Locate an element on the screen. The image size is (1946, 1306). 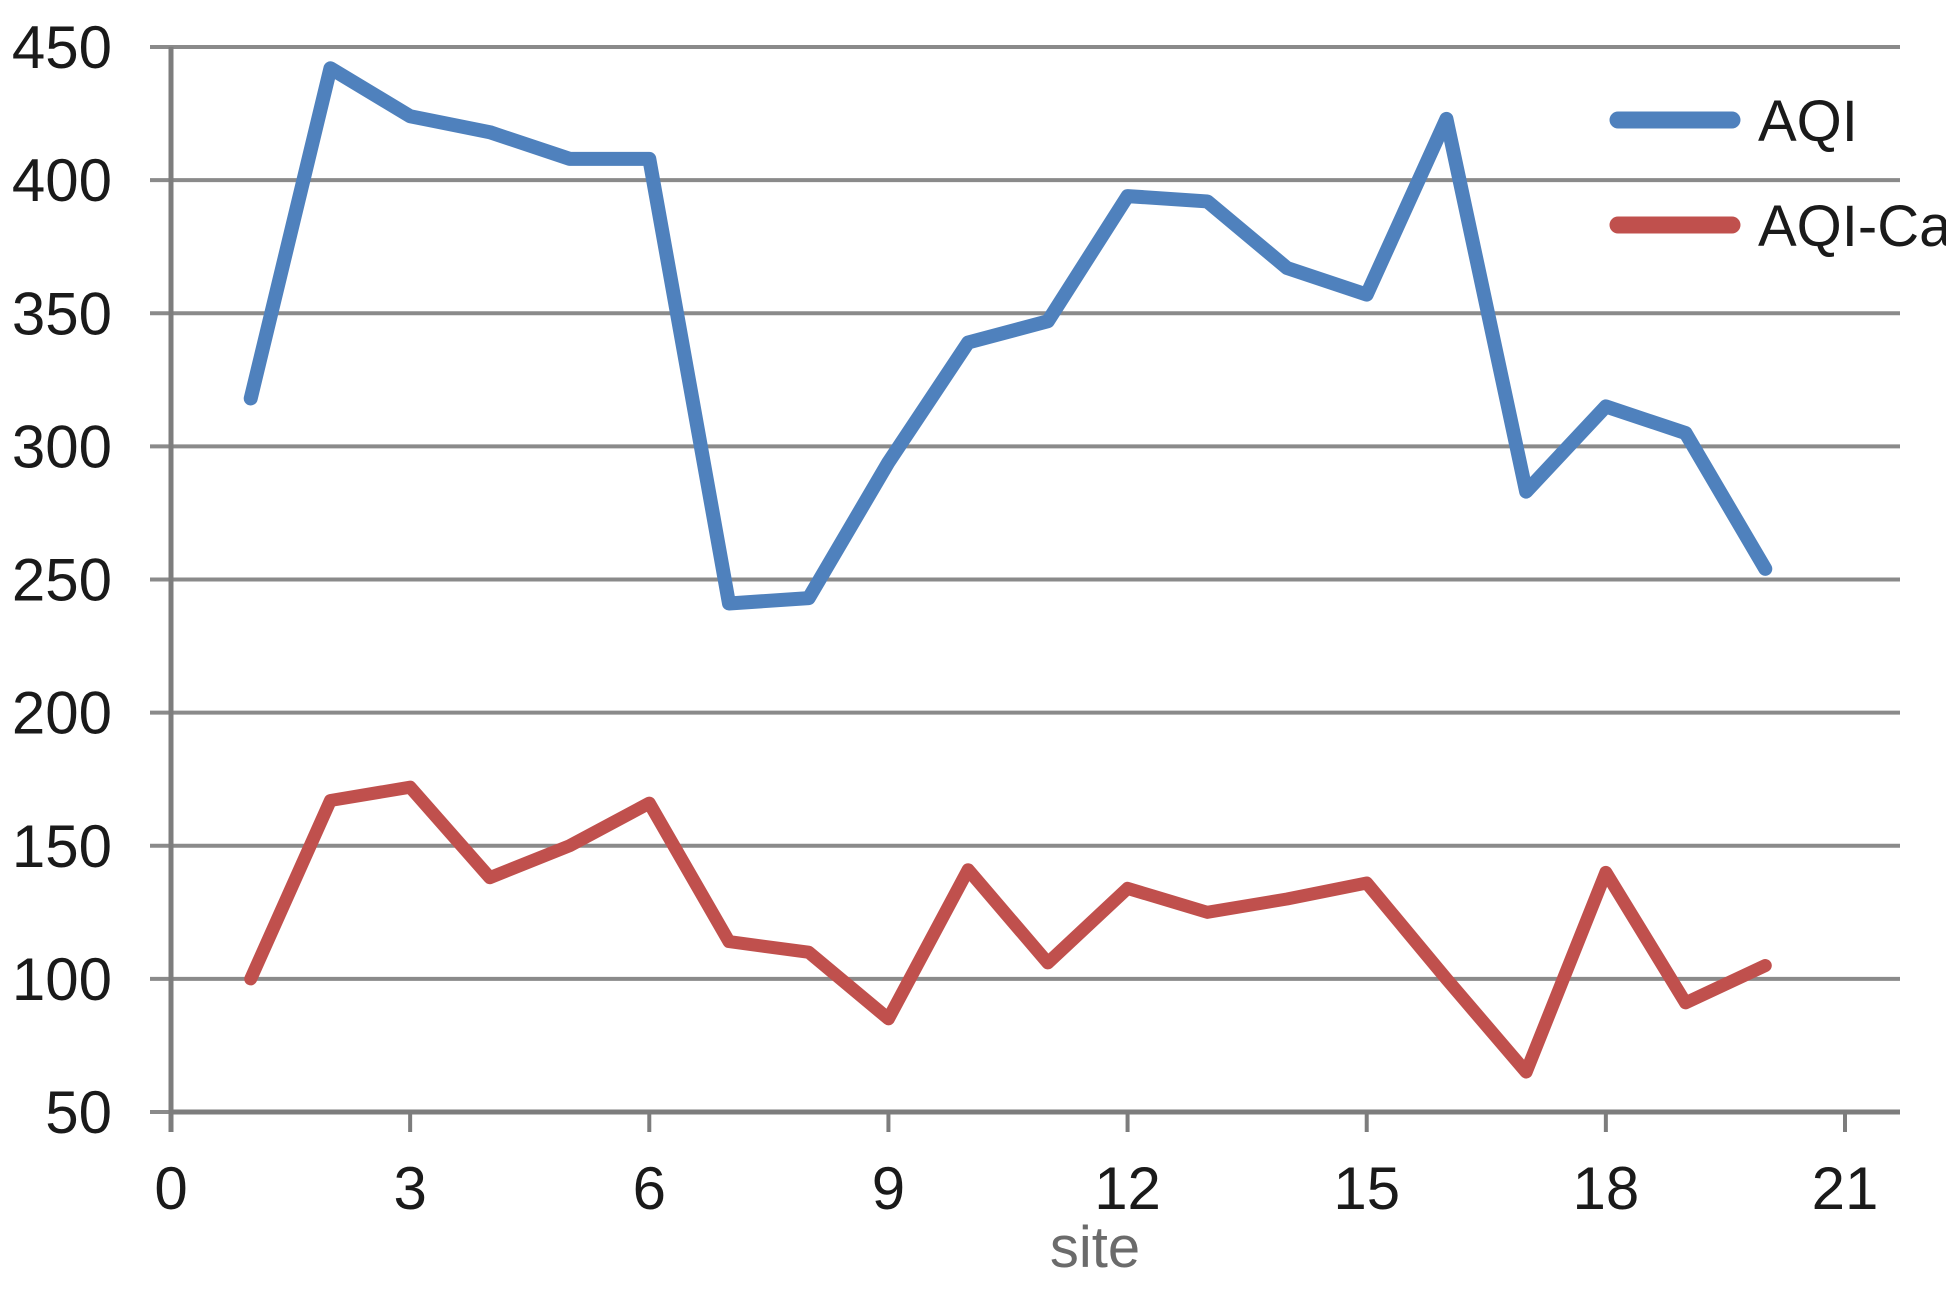
y-tick-label-350: 350 is located at coordinates (62, 313).